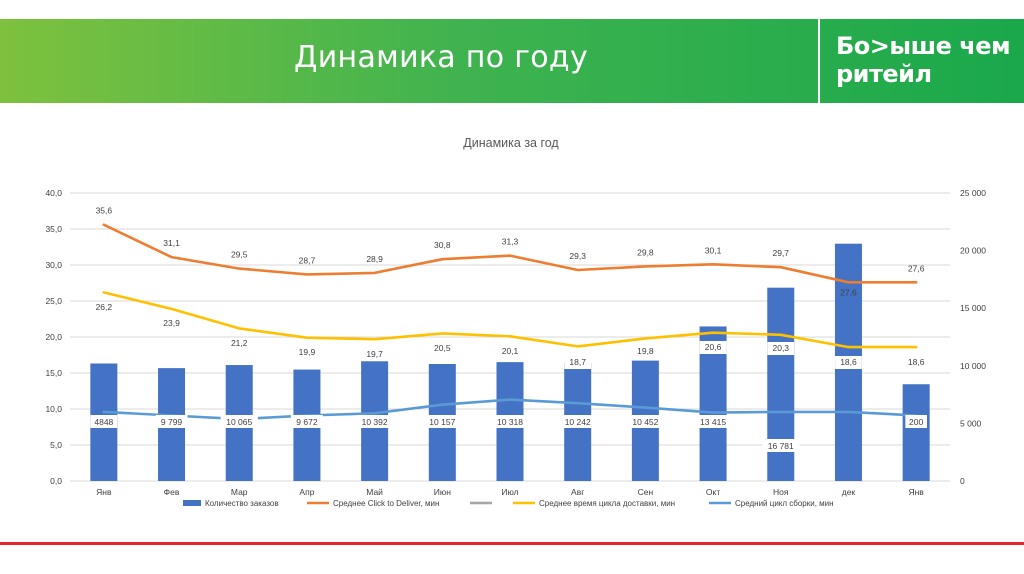  Describe the element at coordinates (239, 255) in the screenshot. I see `click-to-deliver-label: 29,5` at that location.